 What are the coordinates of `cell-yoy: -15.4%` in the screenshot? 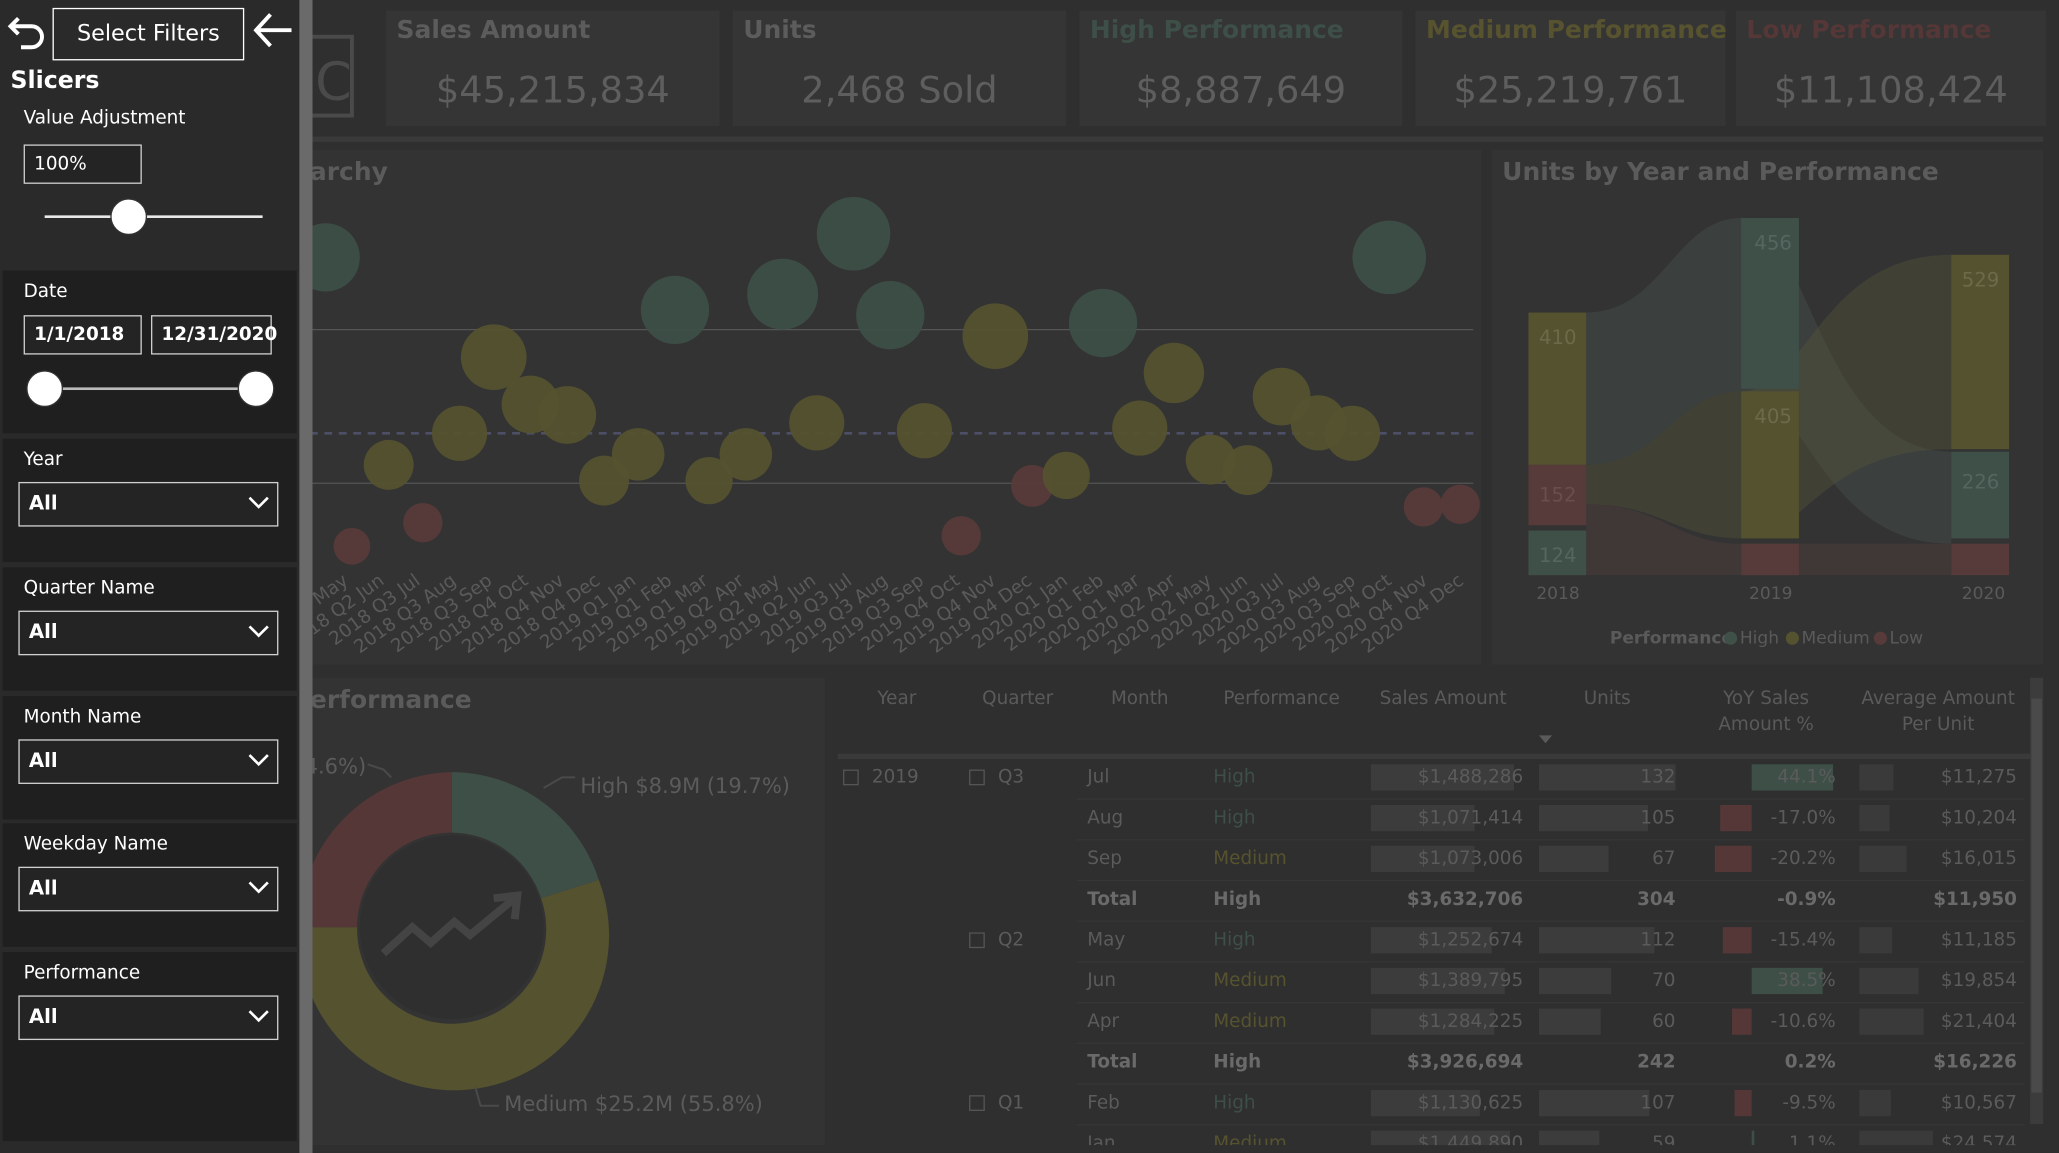 It's located at (1803, 940).